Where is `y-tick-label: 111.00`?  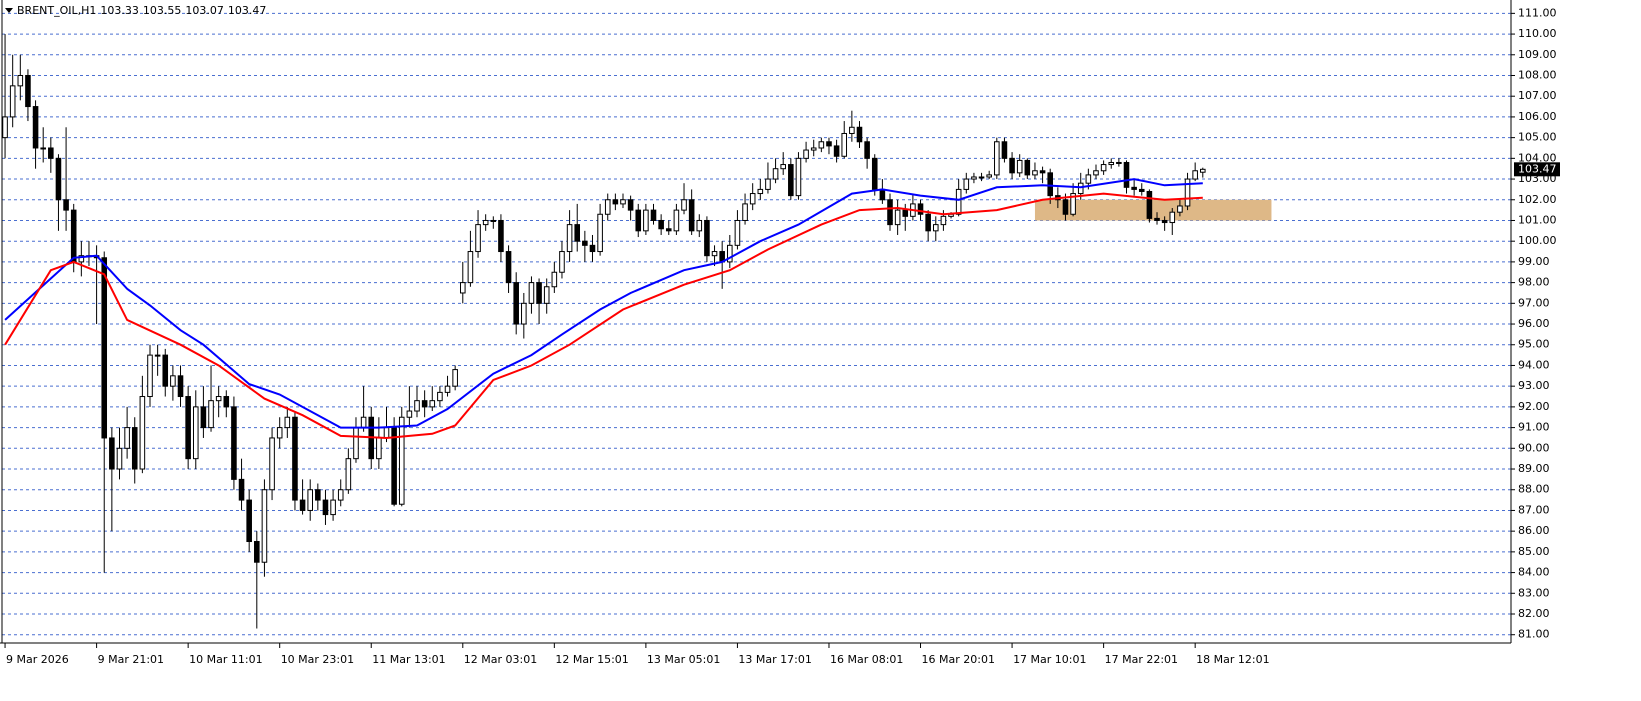
y-tick-label: 111.00 is located at coordinates (1537, 12).